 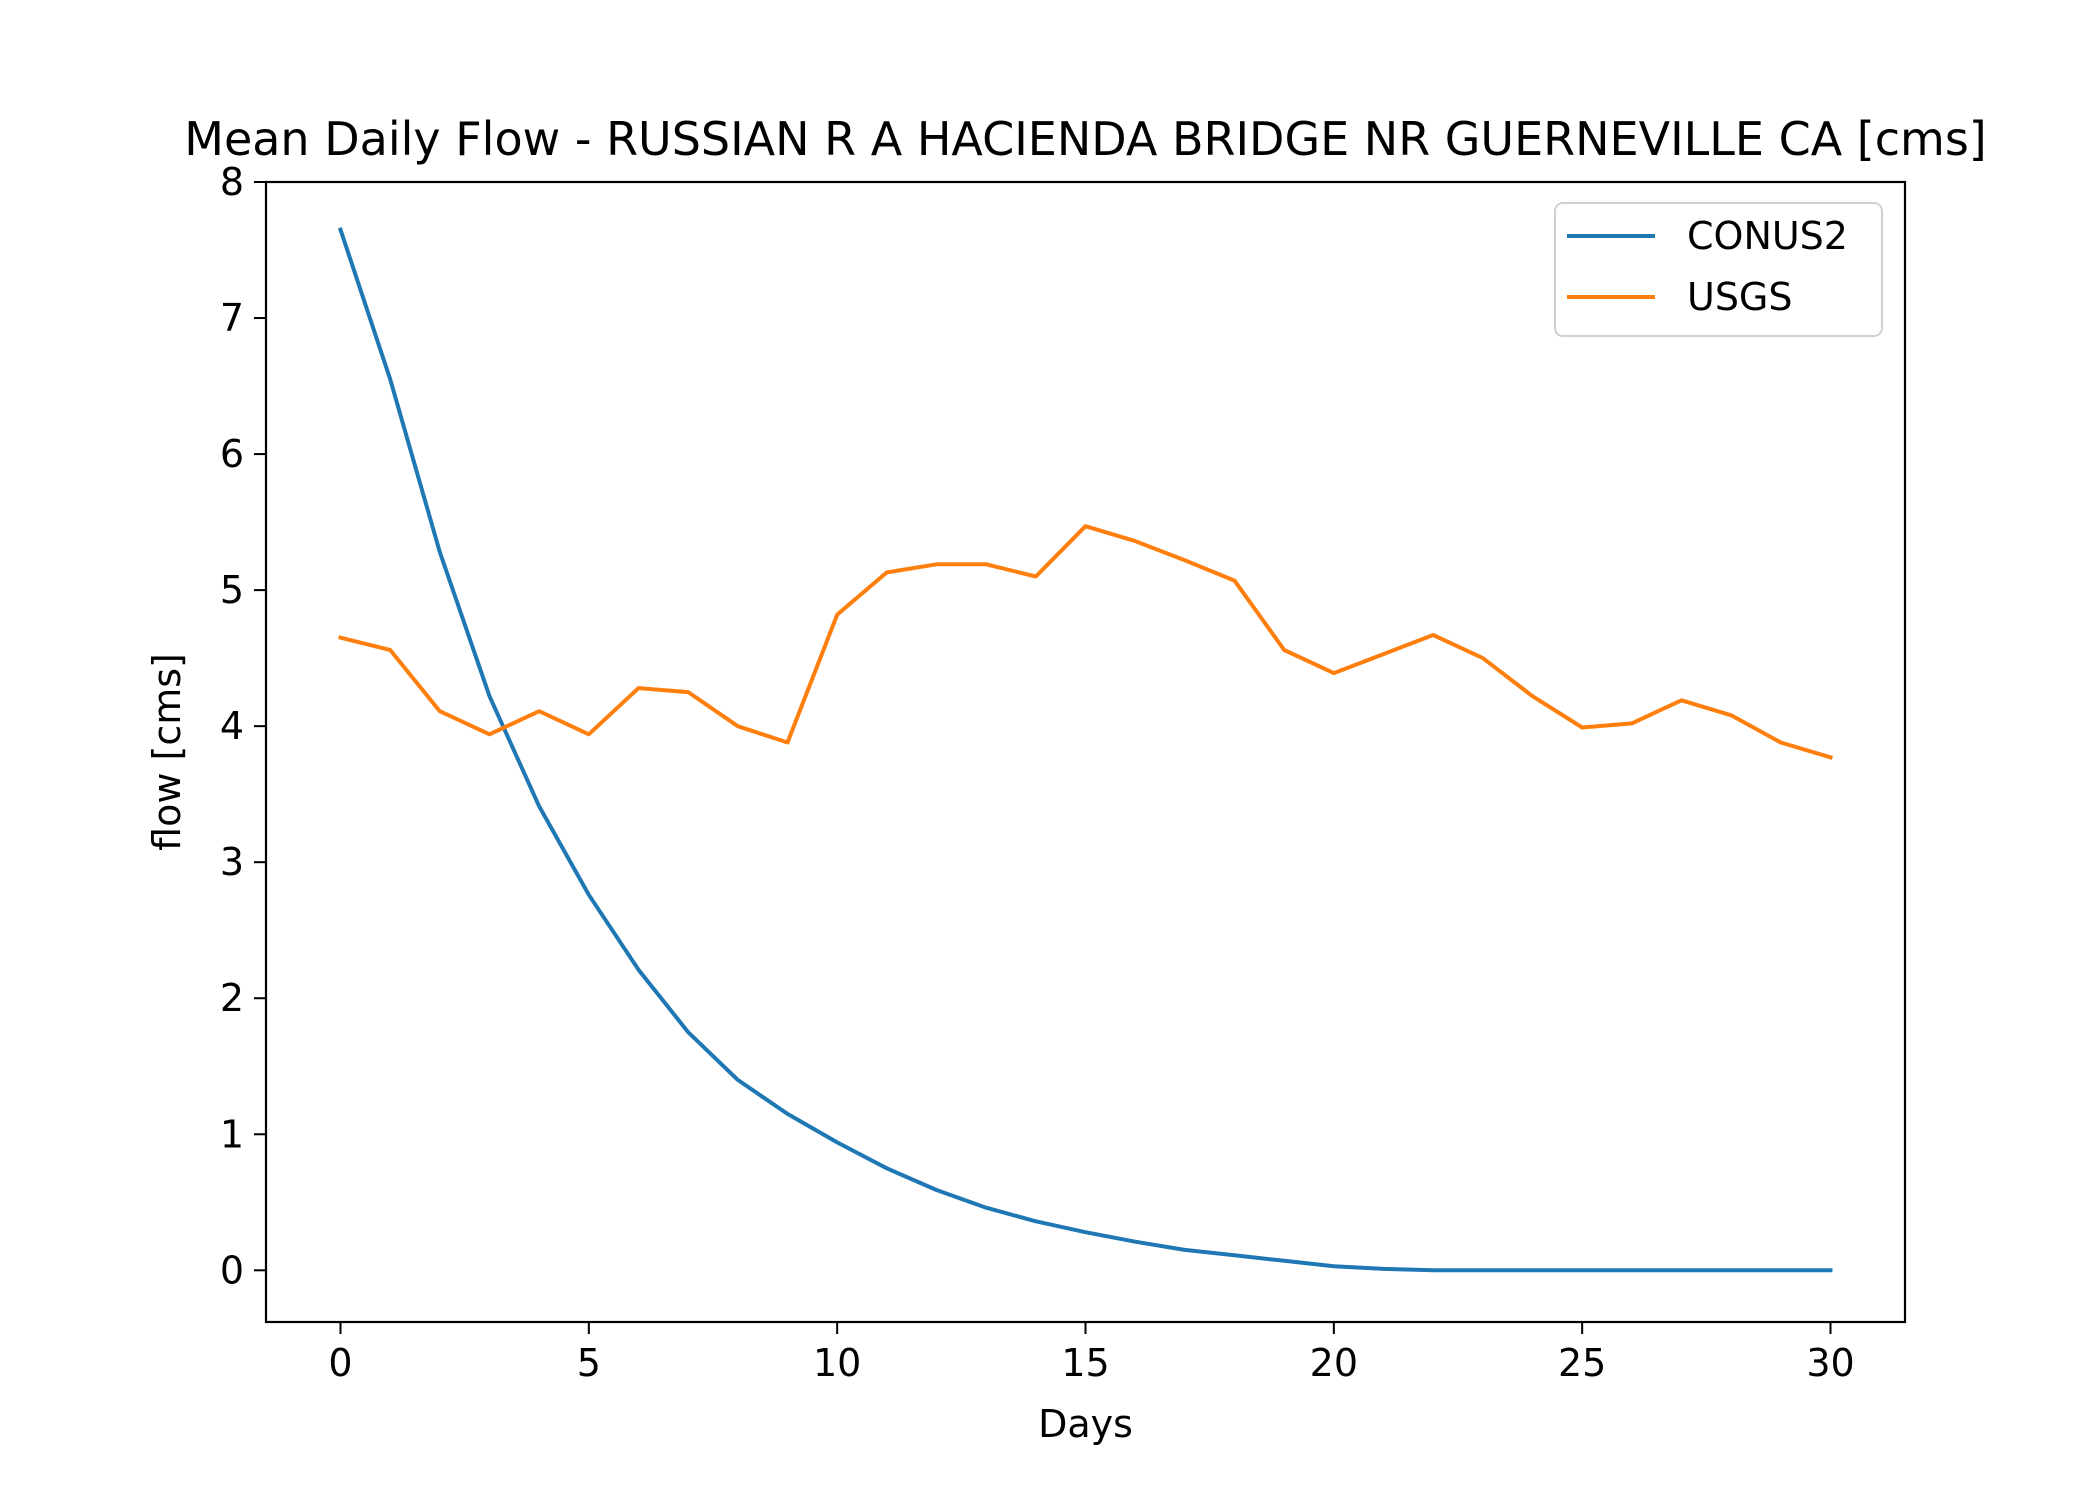 What do you see at coordinates (1767, 236) in the screenshot?
I see `legend-label-conus2: CONUS2` at bounding box center [1767, 236].